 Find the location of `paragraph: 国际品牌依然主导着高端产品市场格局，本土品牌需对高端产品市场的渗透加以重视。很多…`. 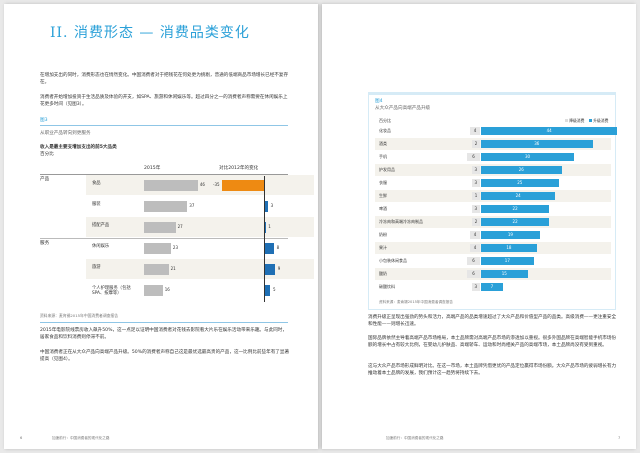

paragraph: 国际品牌依然主导着高端产品市场格局，本土品牌需对高端产品市场的渗透加以重视。很多… is located at coordinates (492, 342).